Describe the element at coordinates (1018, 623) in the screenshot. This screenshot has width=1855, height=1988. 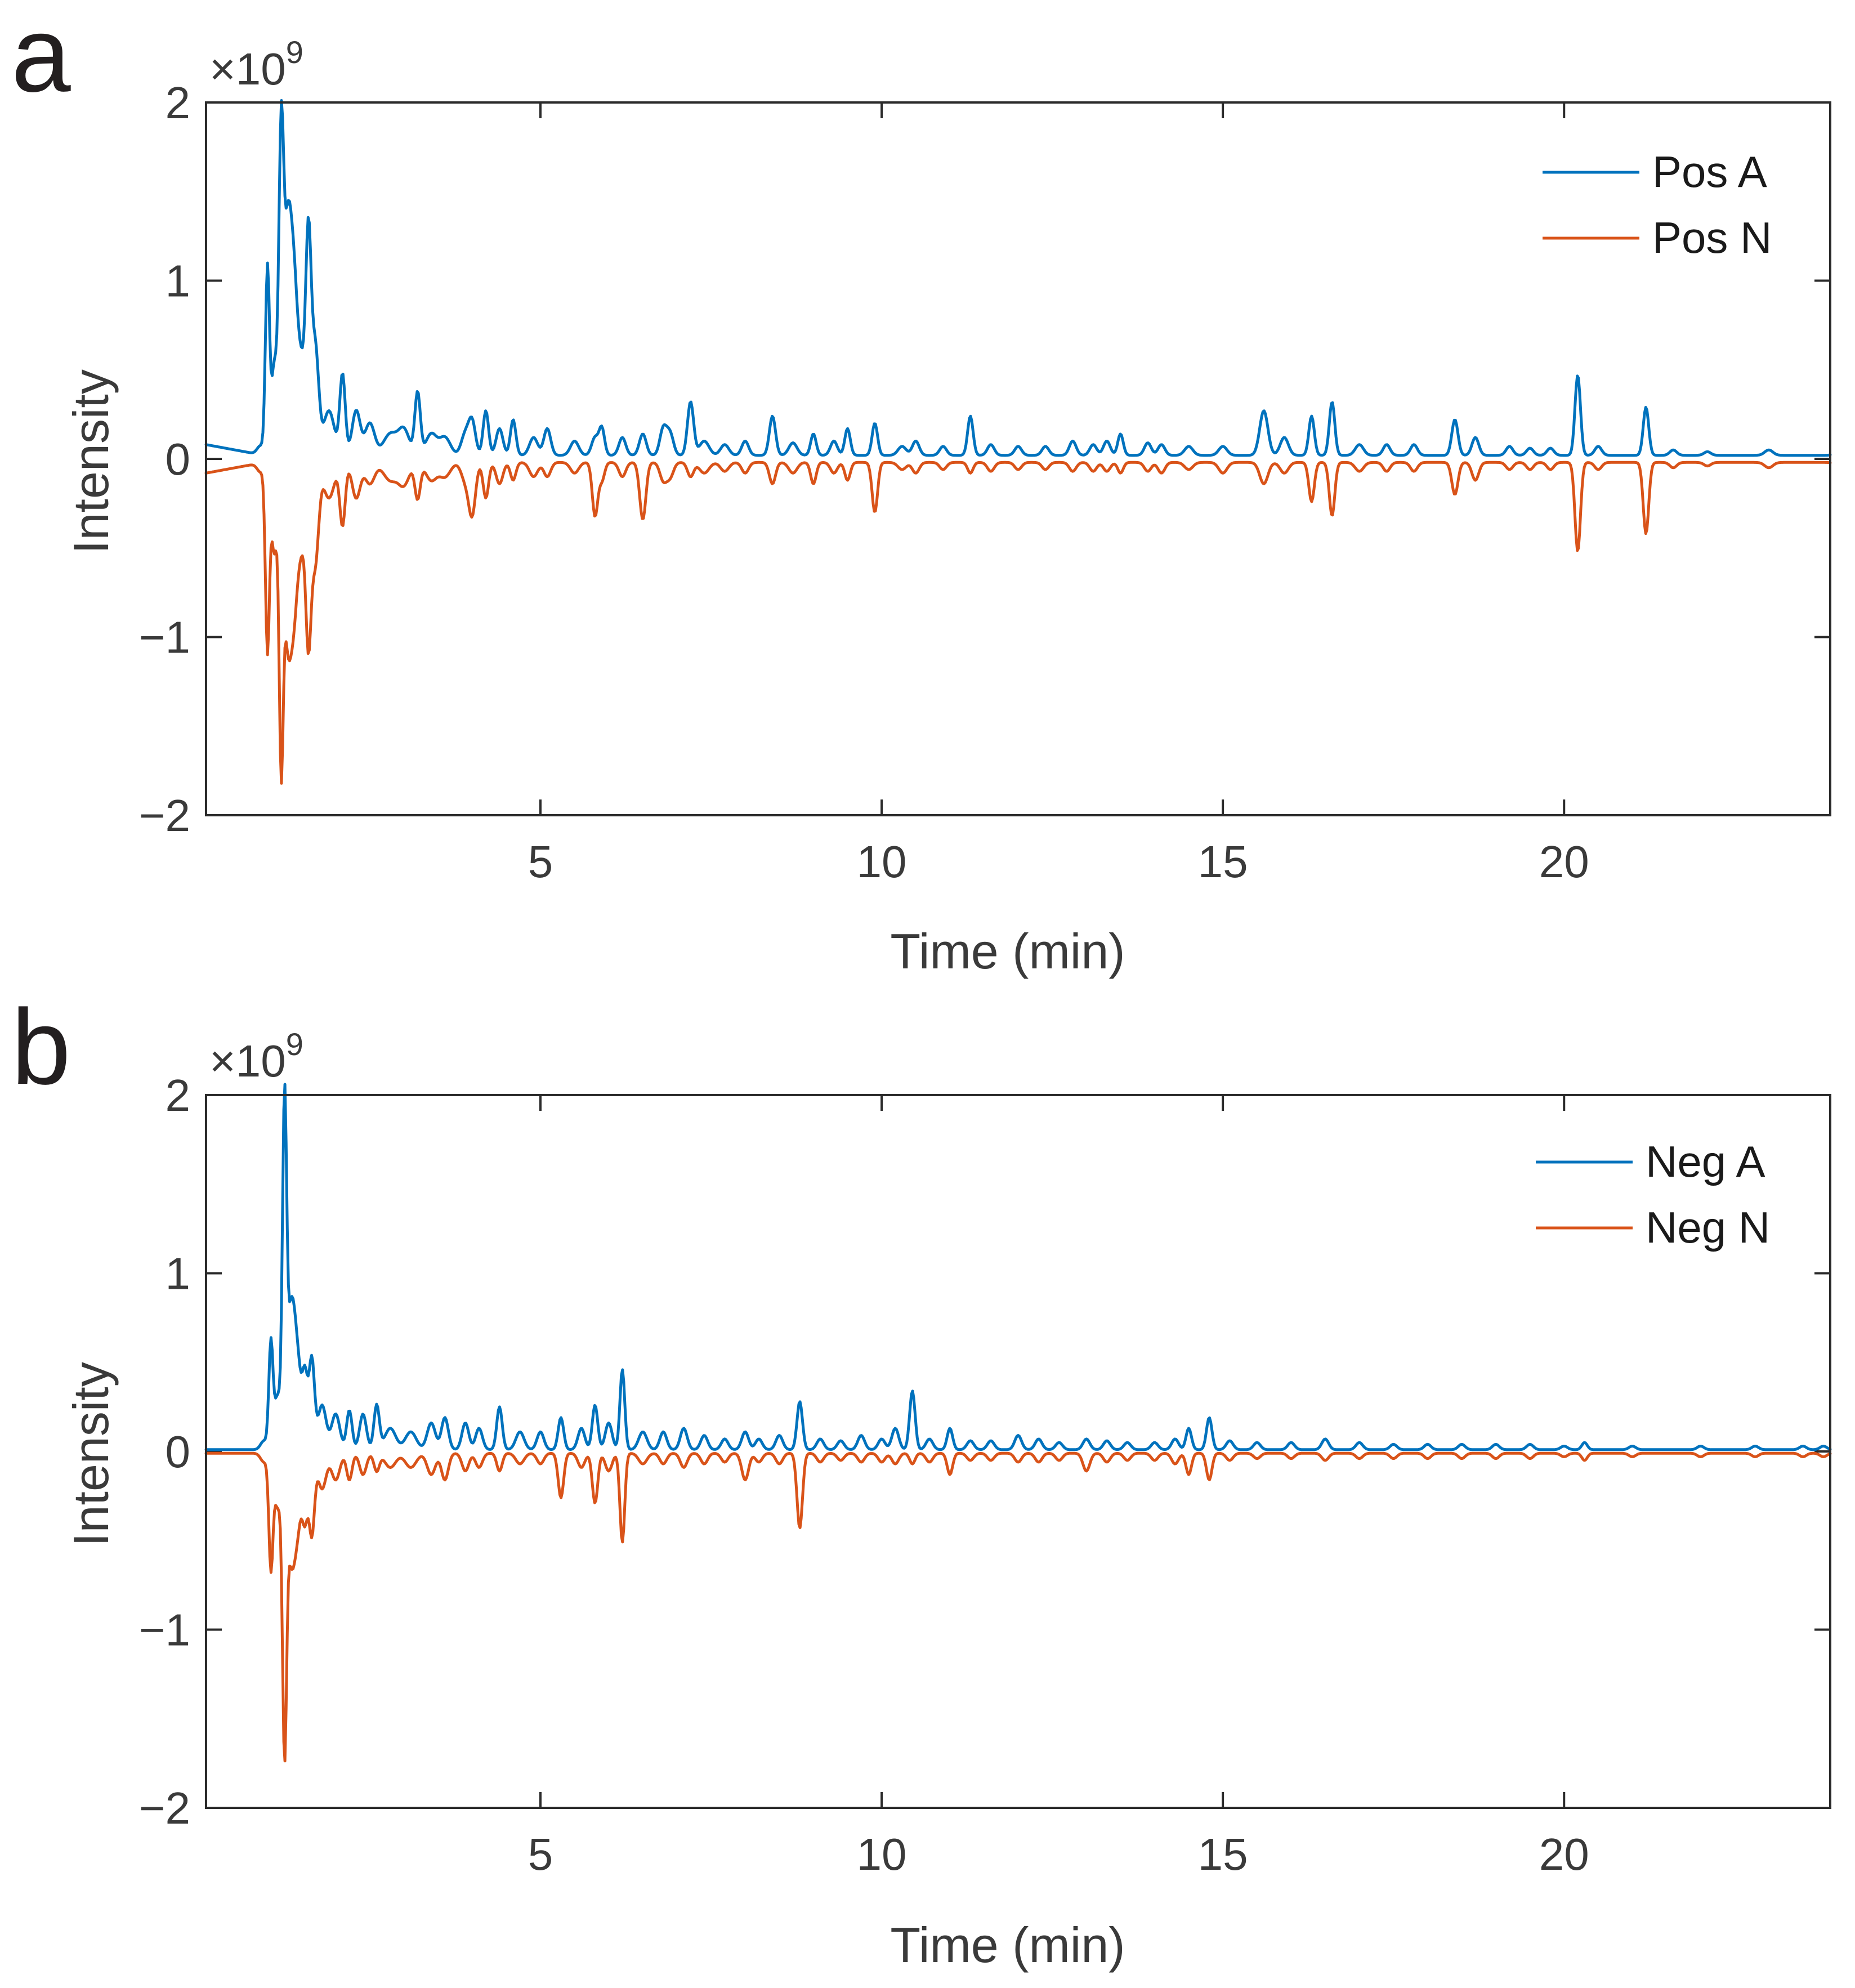
I see `series-line-pos-n` at that location.